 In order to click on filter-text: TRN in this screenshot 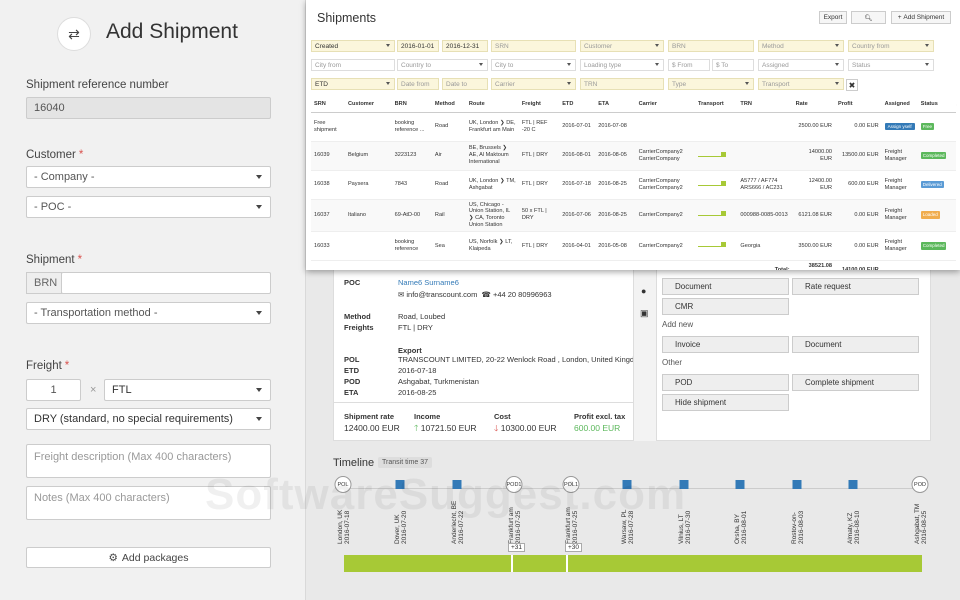, I will do `click(591, 84)`.